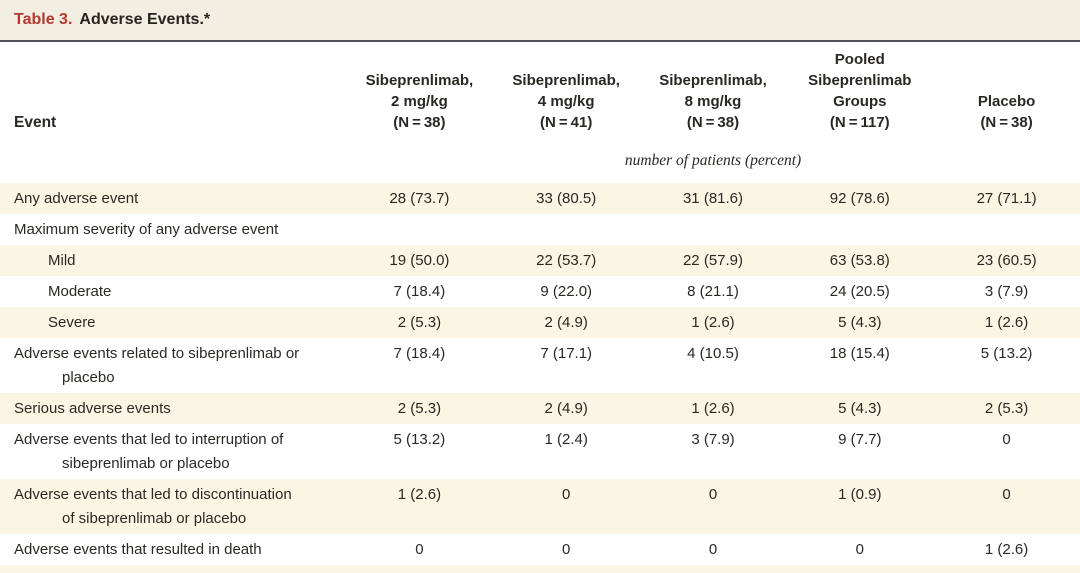 The height and width of the screenshot is (573, 1080). I want to click on value-cell: 1 (0.9), so click(860, 494).